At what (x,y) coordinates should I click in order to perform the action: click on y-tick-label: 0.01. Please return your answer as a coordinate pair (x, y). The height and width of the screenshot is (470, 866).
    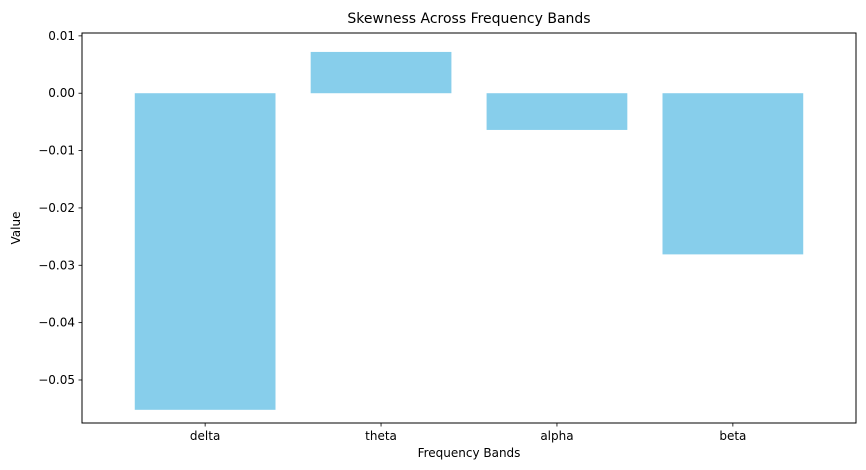
    Looking at the image, I should click on (61, 36).